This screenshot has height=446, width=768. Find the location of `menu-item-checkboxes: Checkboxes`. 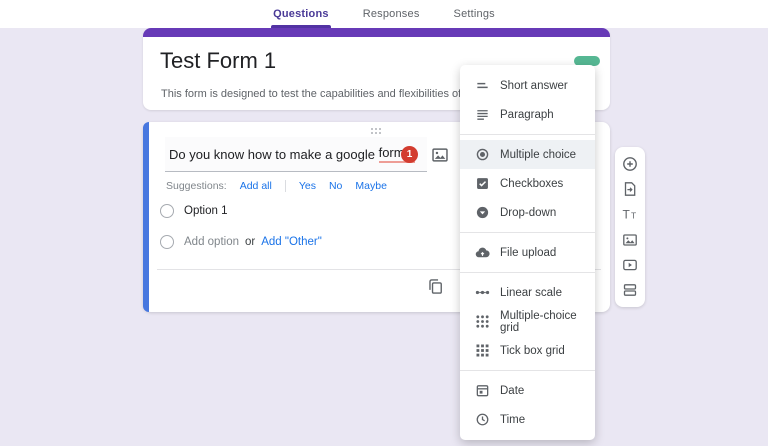

menu-item-checkboxes: Checkboxes is located at coordinates (527, 183).